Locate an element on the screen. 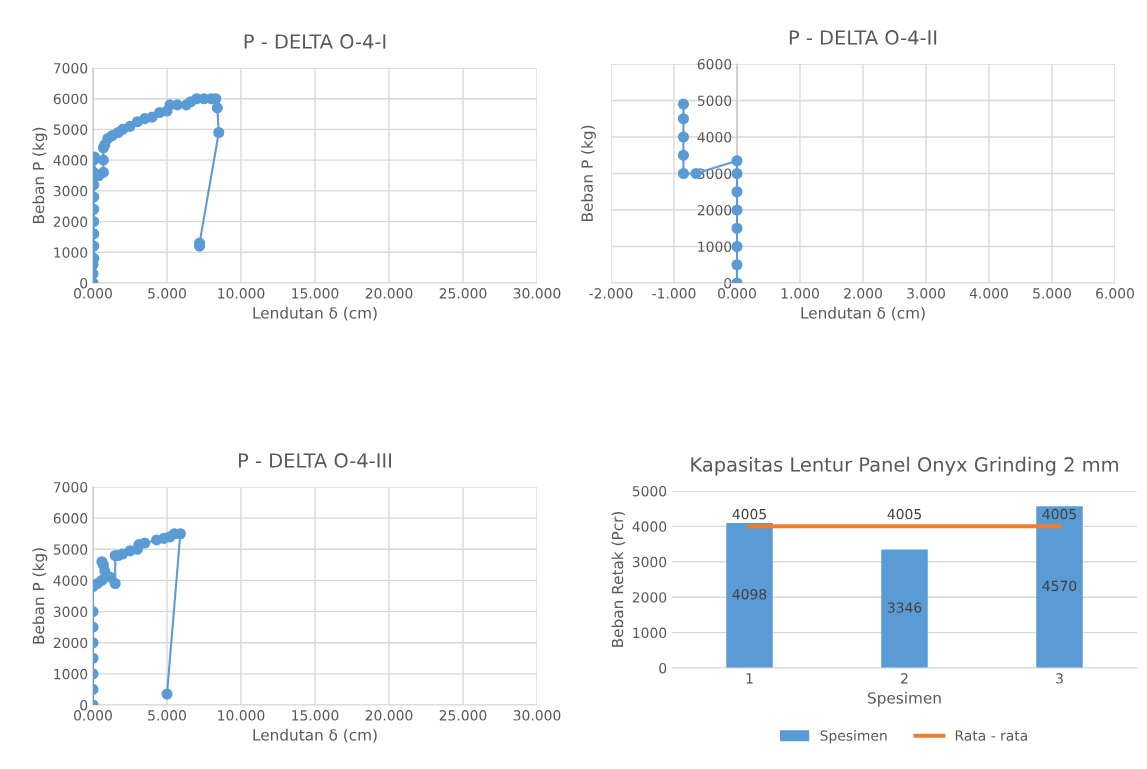 The height and width of the screenshot is (769, 1147). data-label: 4098 is located at coordinates (749, 594).